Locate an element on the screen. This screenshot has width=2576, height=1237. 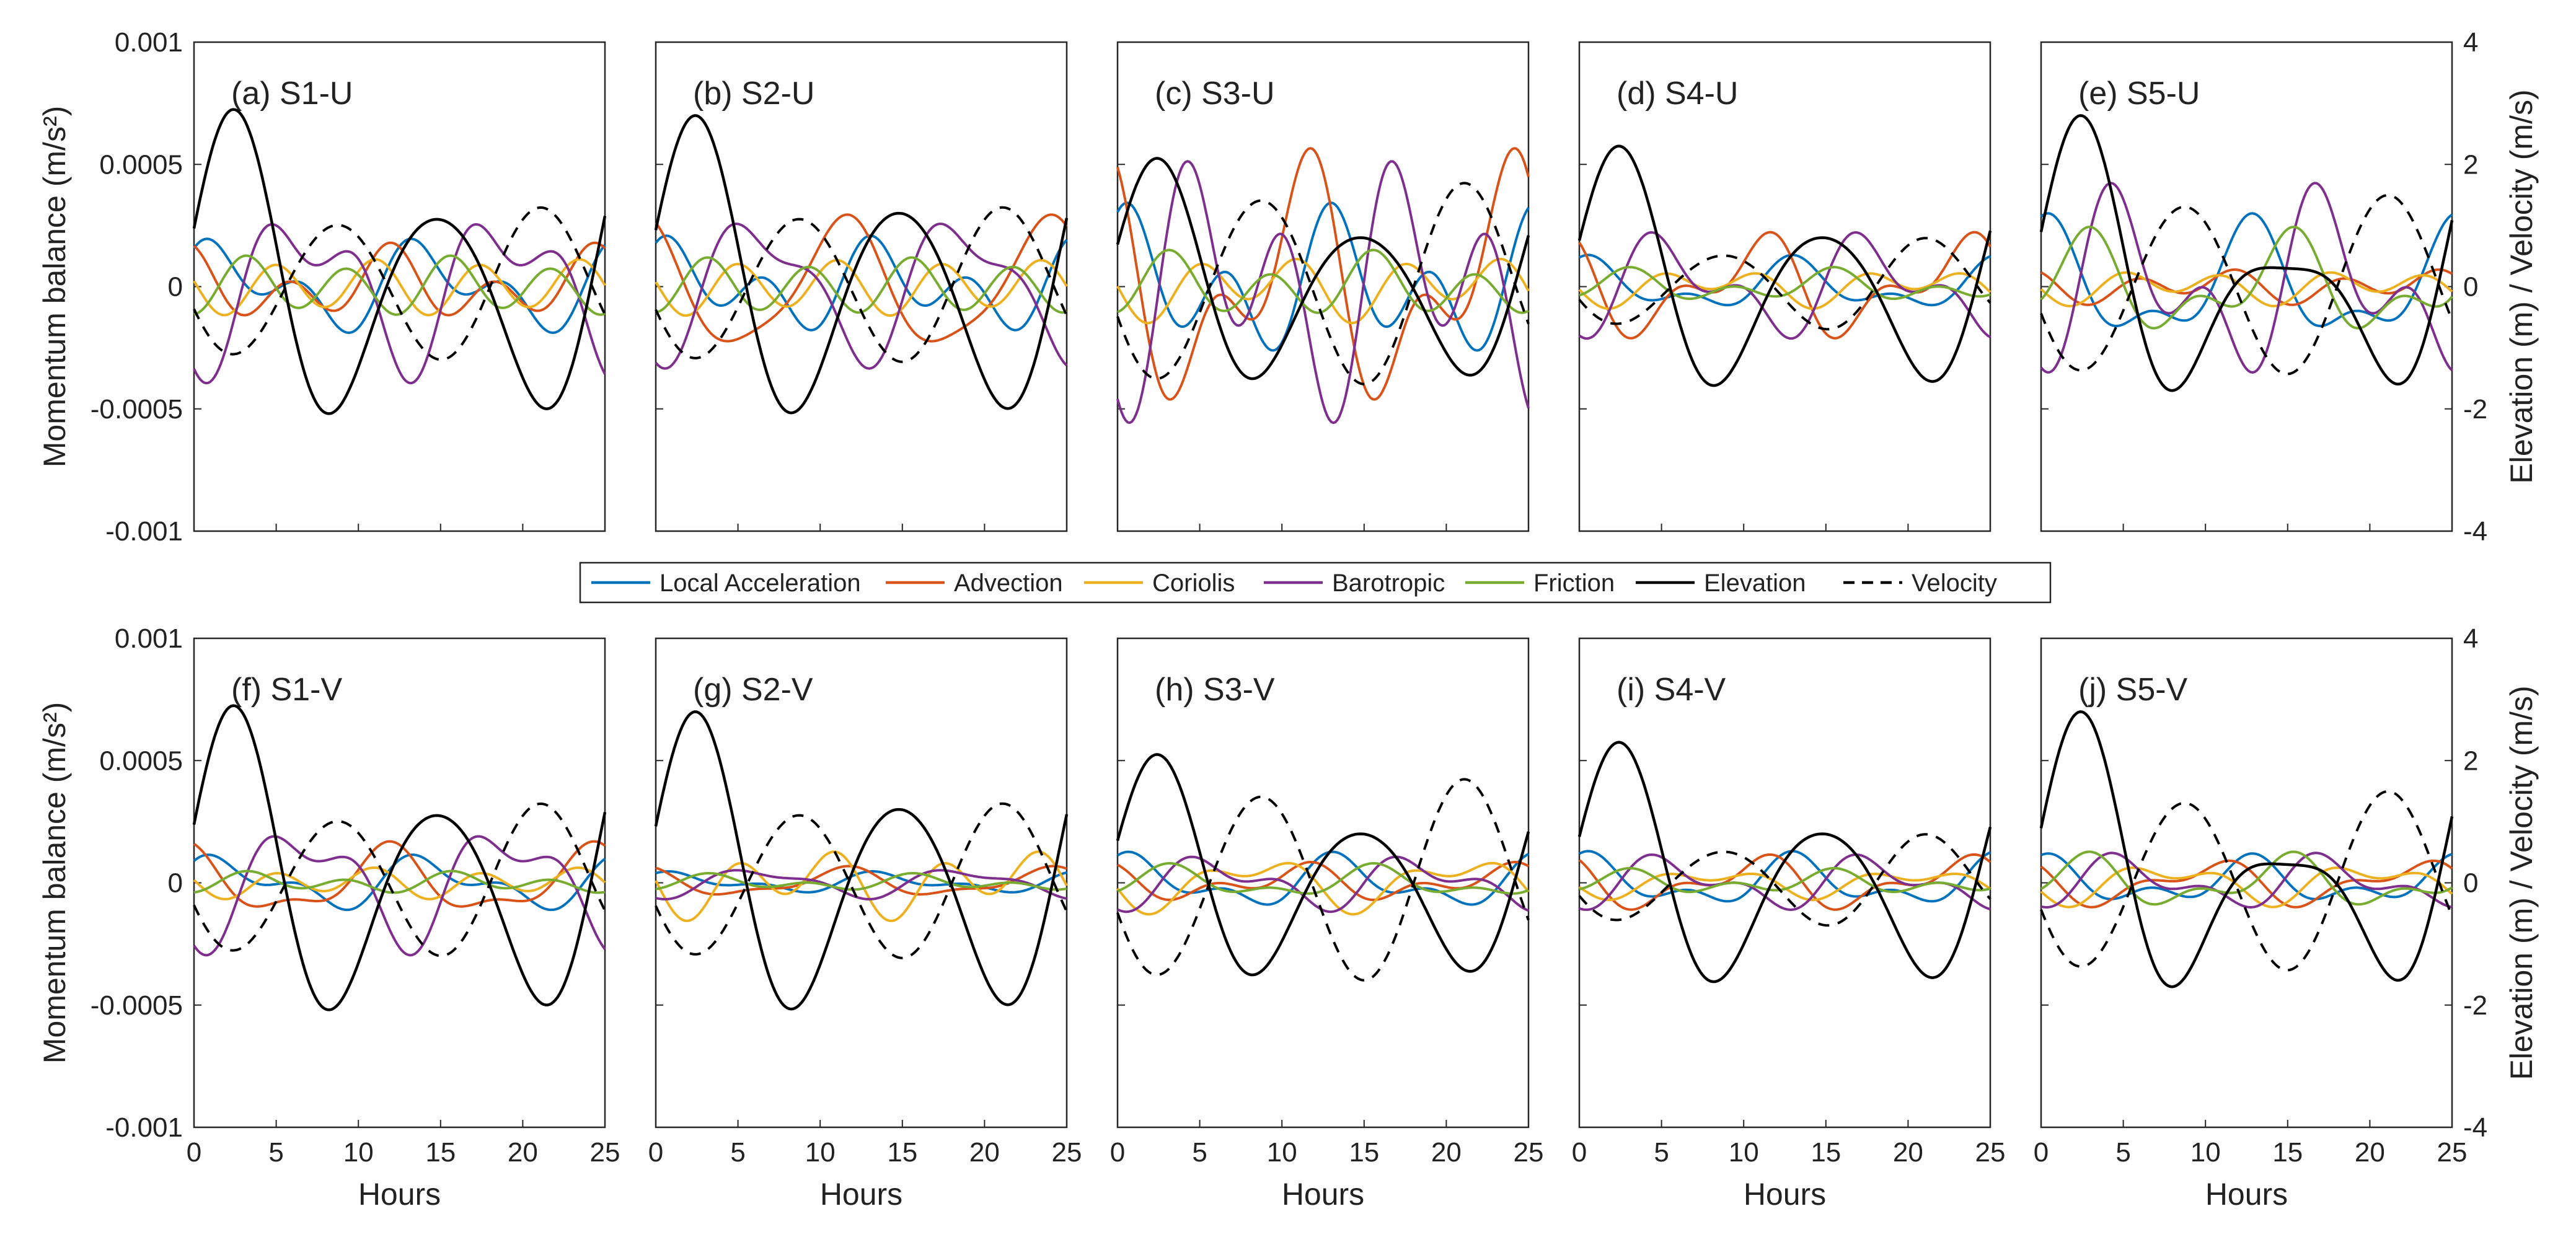
panel-9: (i) S4-V 0 5 10 15 20 25 Hours is located at coordinates (1788, 924).